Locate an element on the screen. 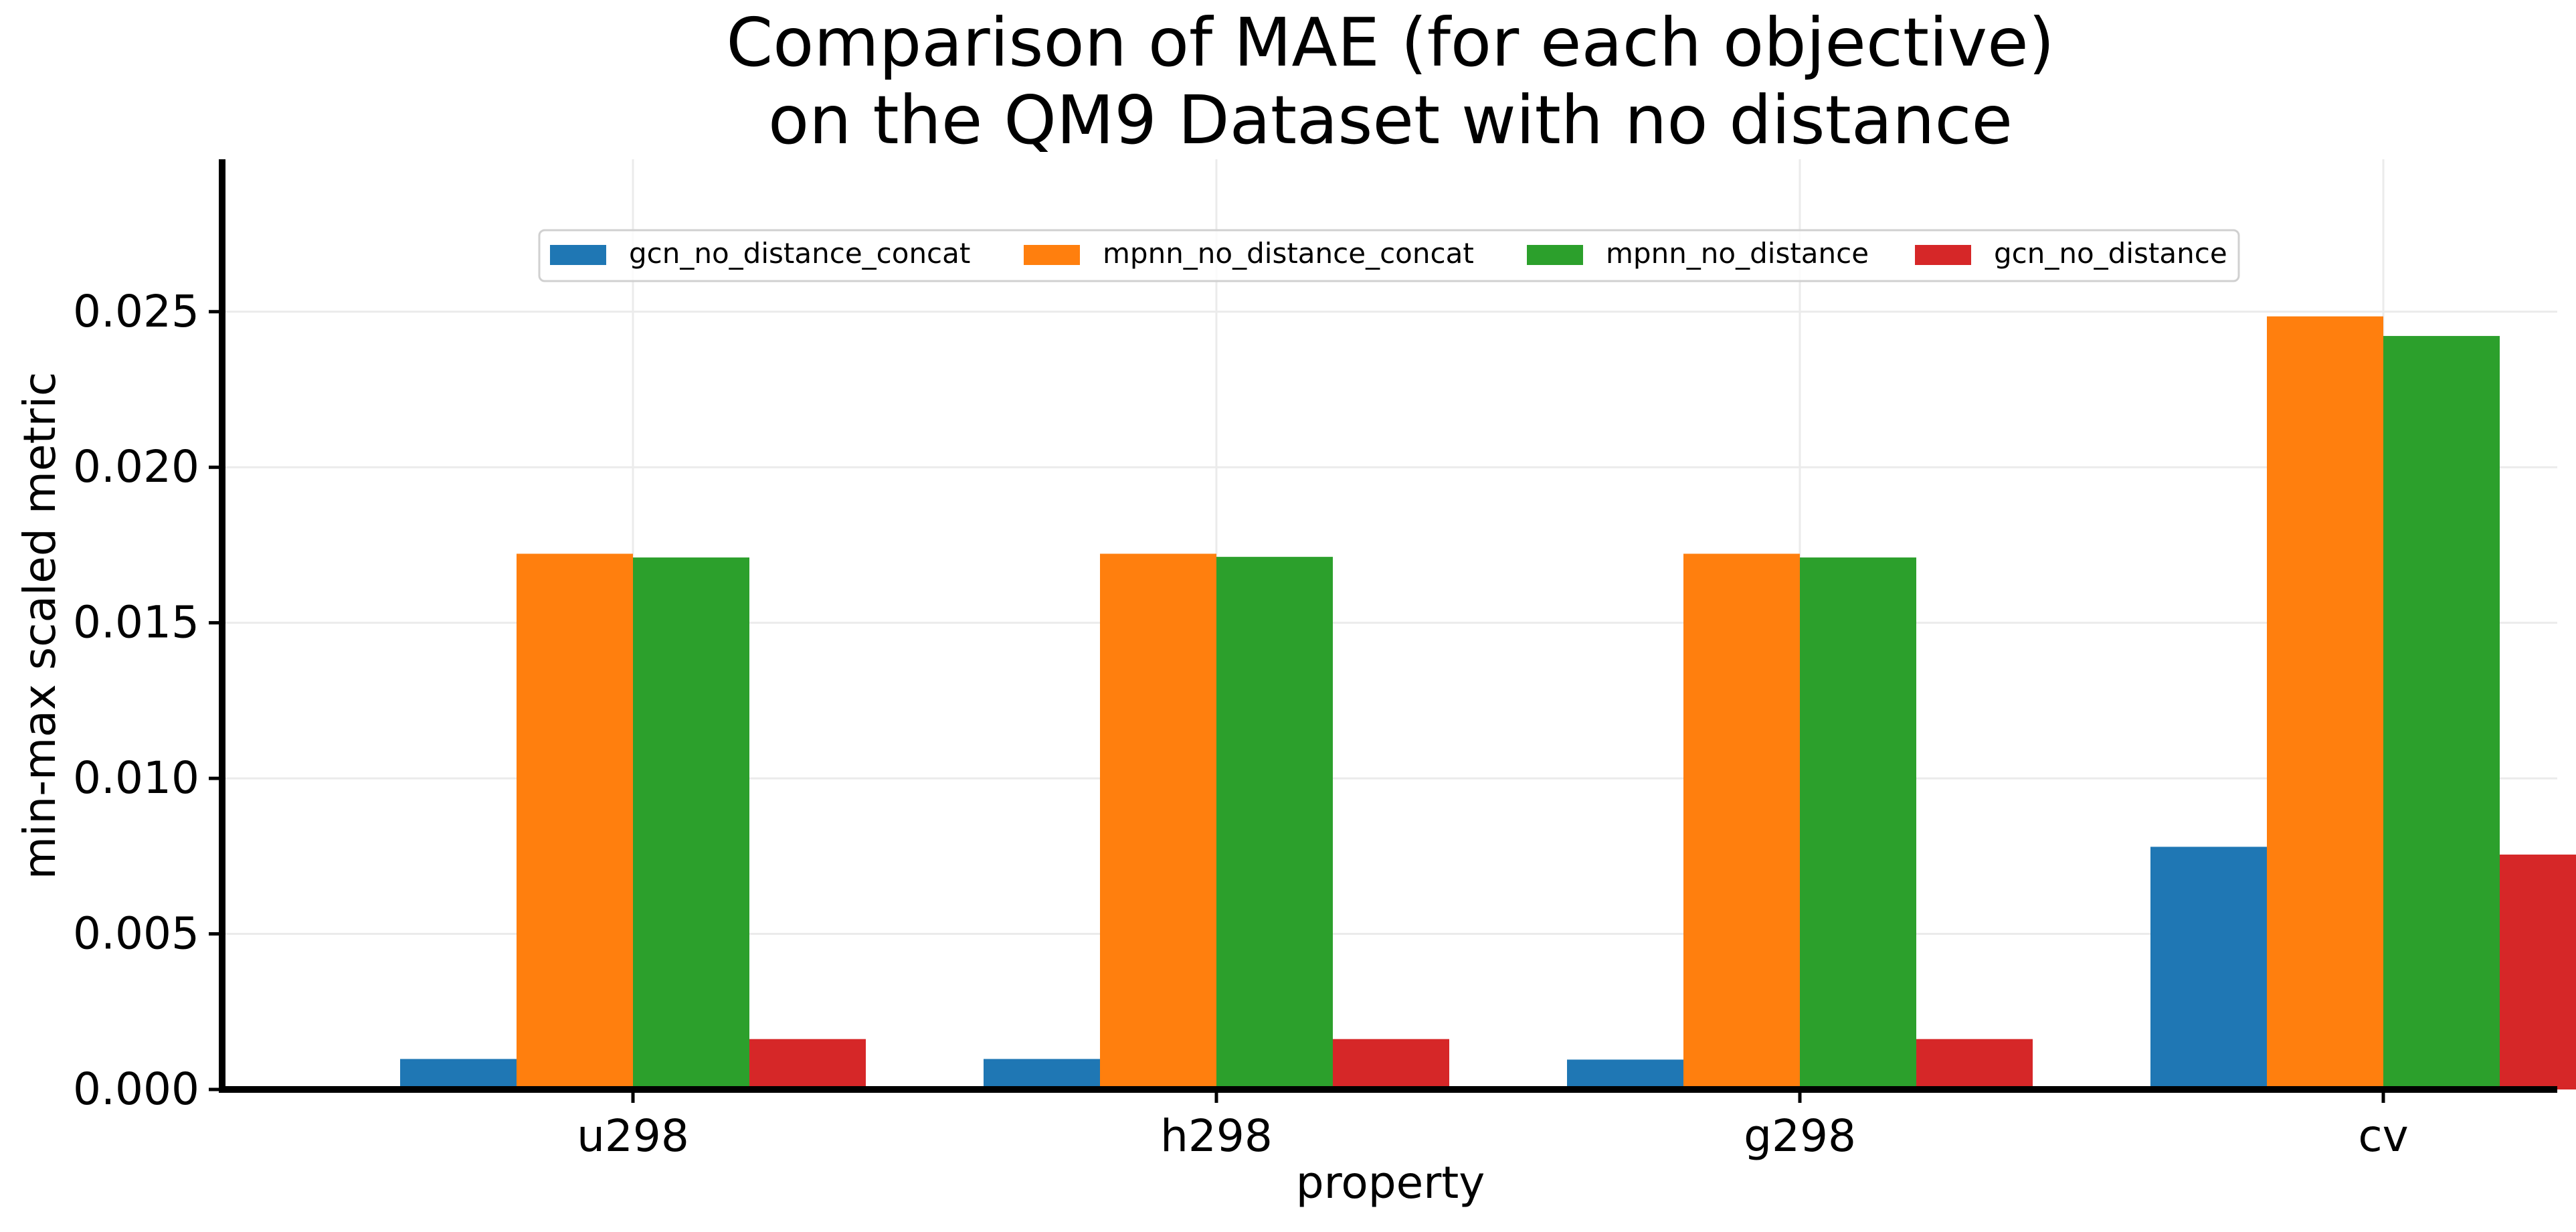  x-axis-label: property is located at coordinates (1391, 1183).